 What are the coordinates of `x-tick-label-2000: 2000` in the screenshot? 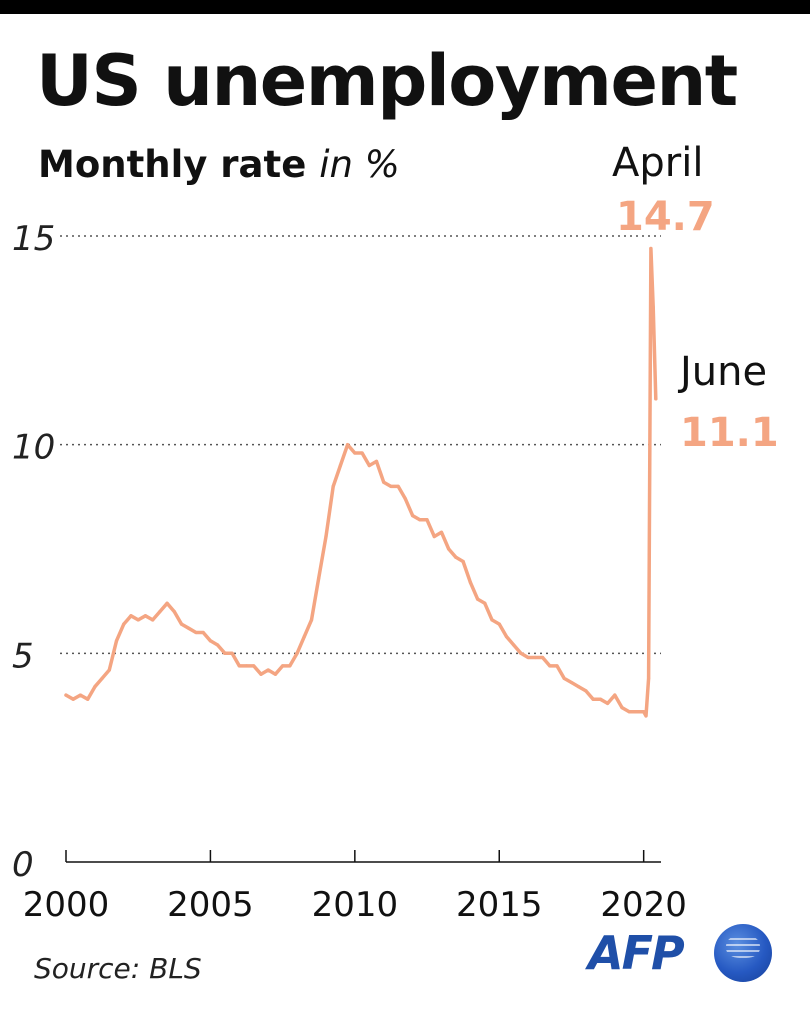 It's located at (66, 905).